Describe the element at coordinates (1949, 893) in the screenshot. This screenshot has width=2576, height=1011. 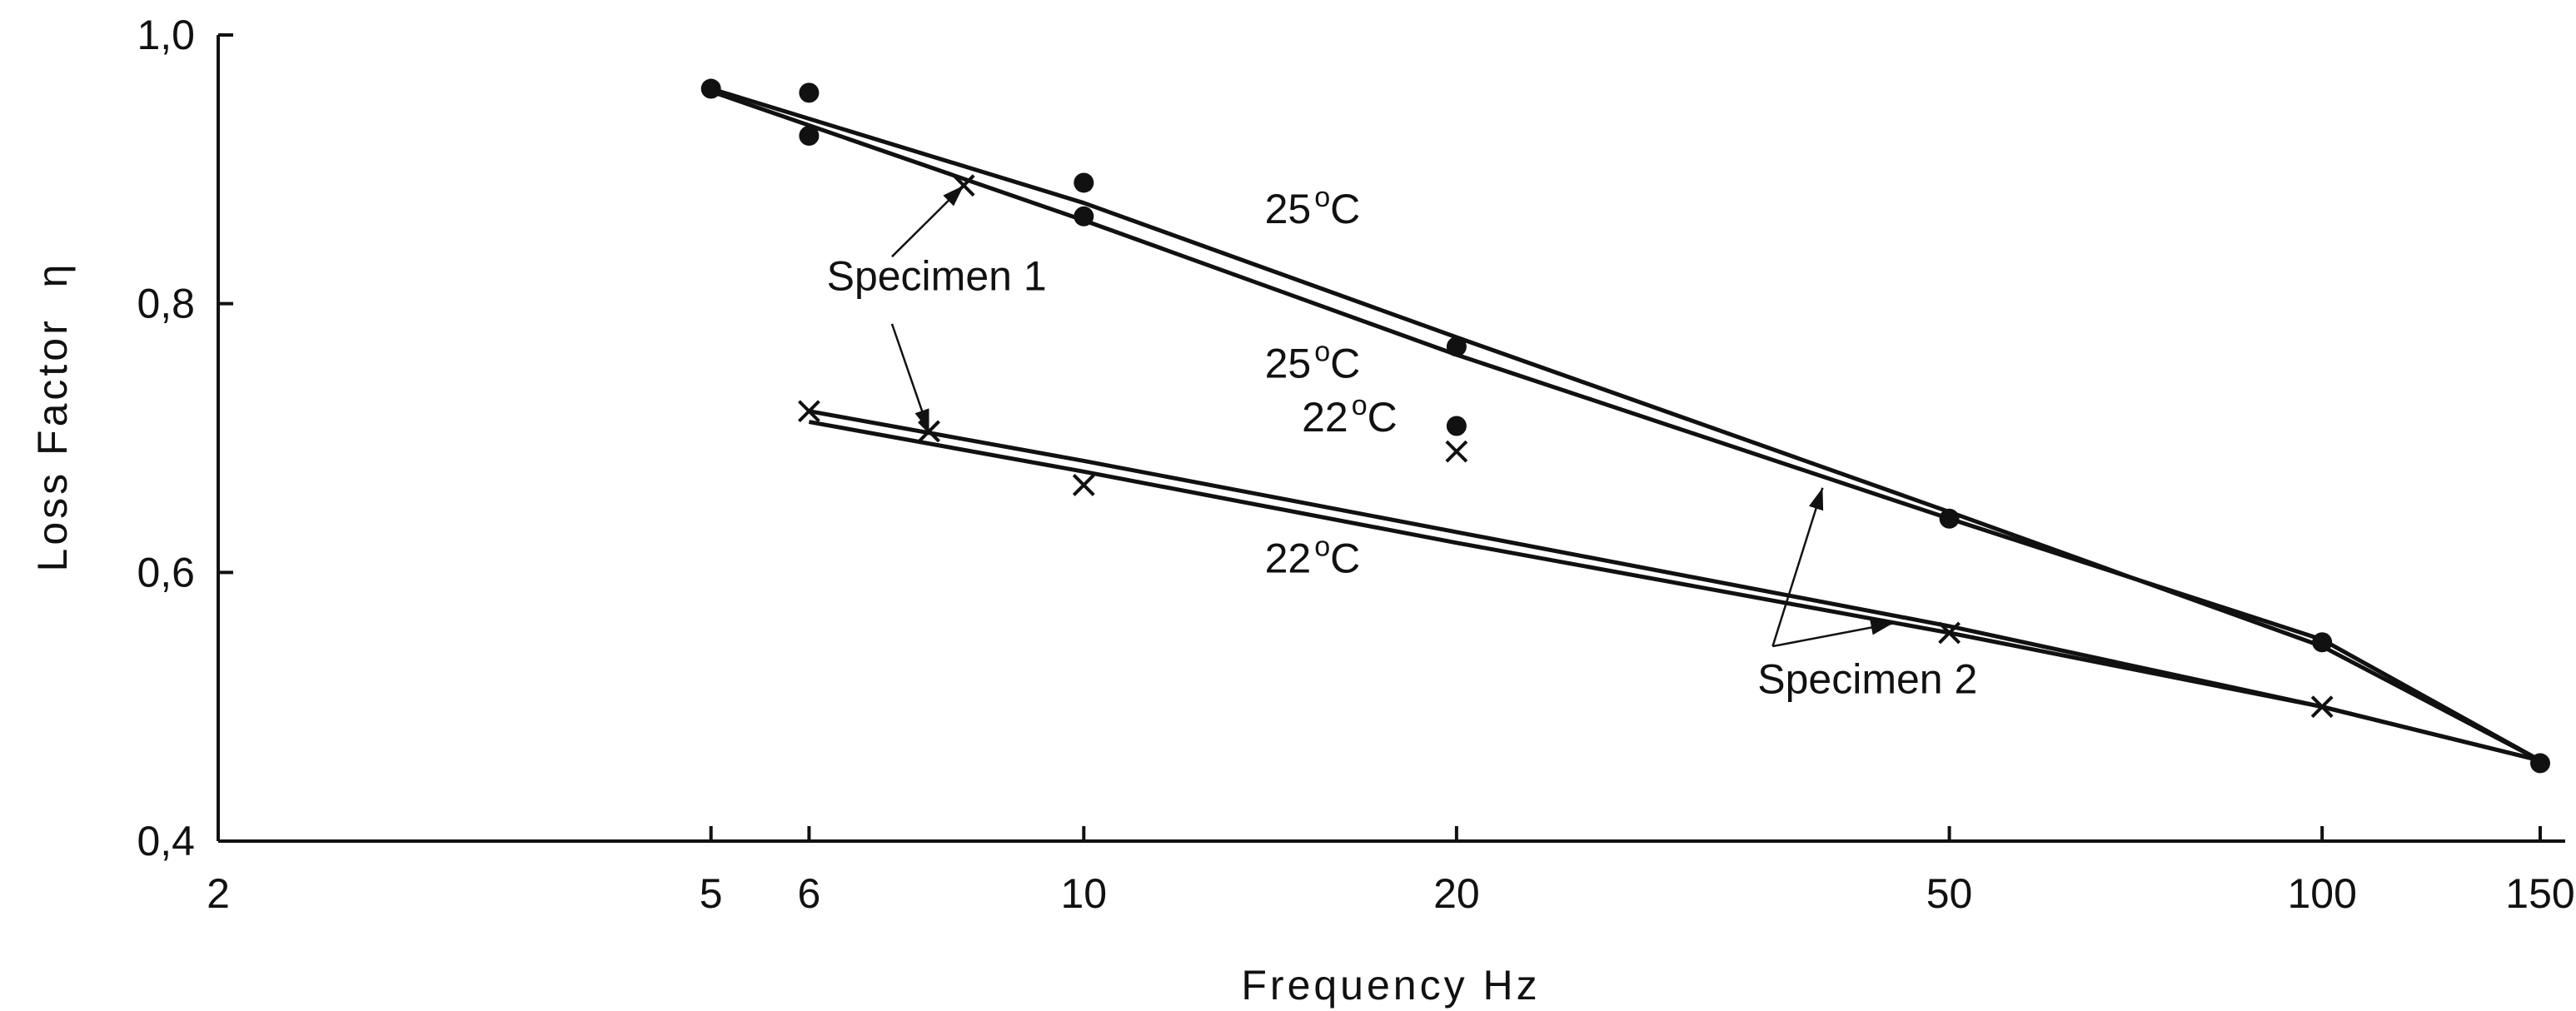
I see `x-tick-label-5: 50` at that location.